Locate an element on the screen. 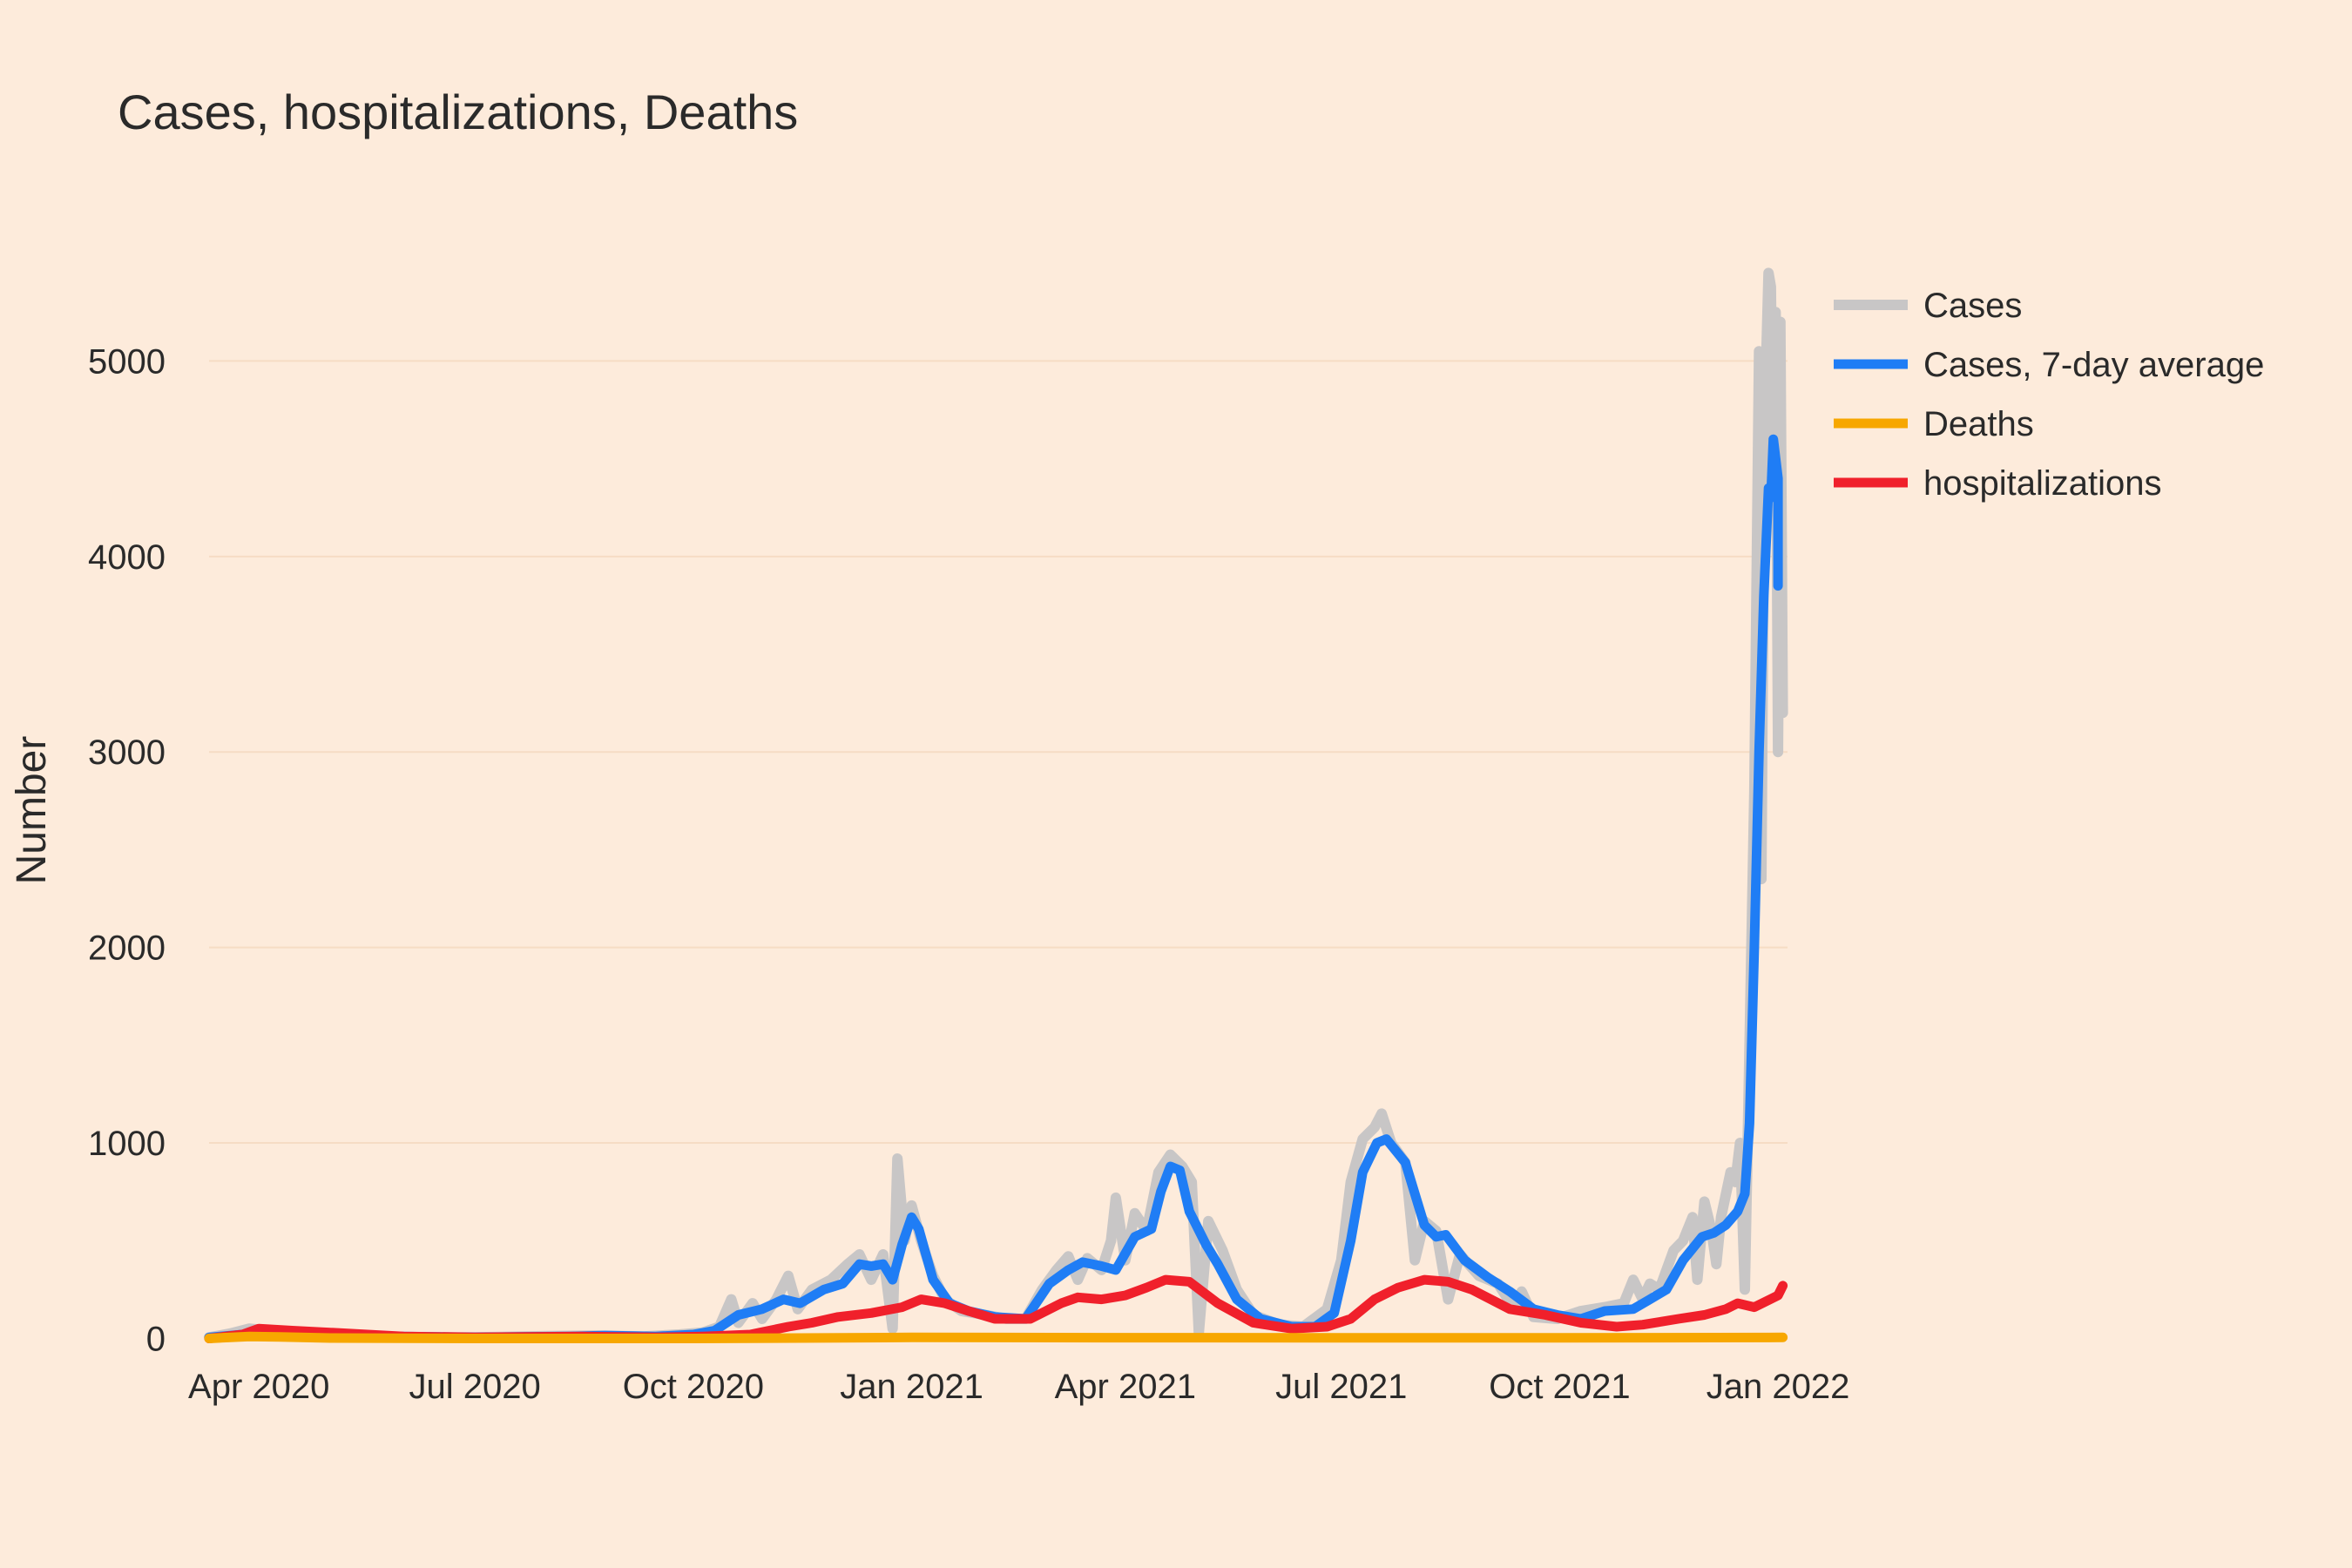  legend-item: Cases, 7-day average is located at coordinates (2049, 365).